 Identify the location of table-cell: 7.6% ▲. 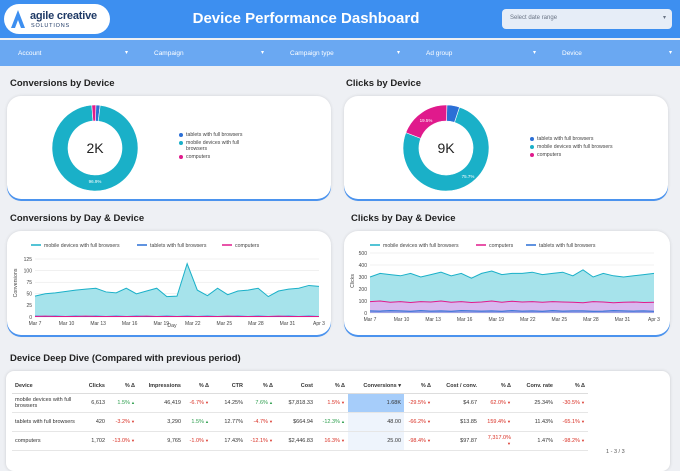
(261, 403).